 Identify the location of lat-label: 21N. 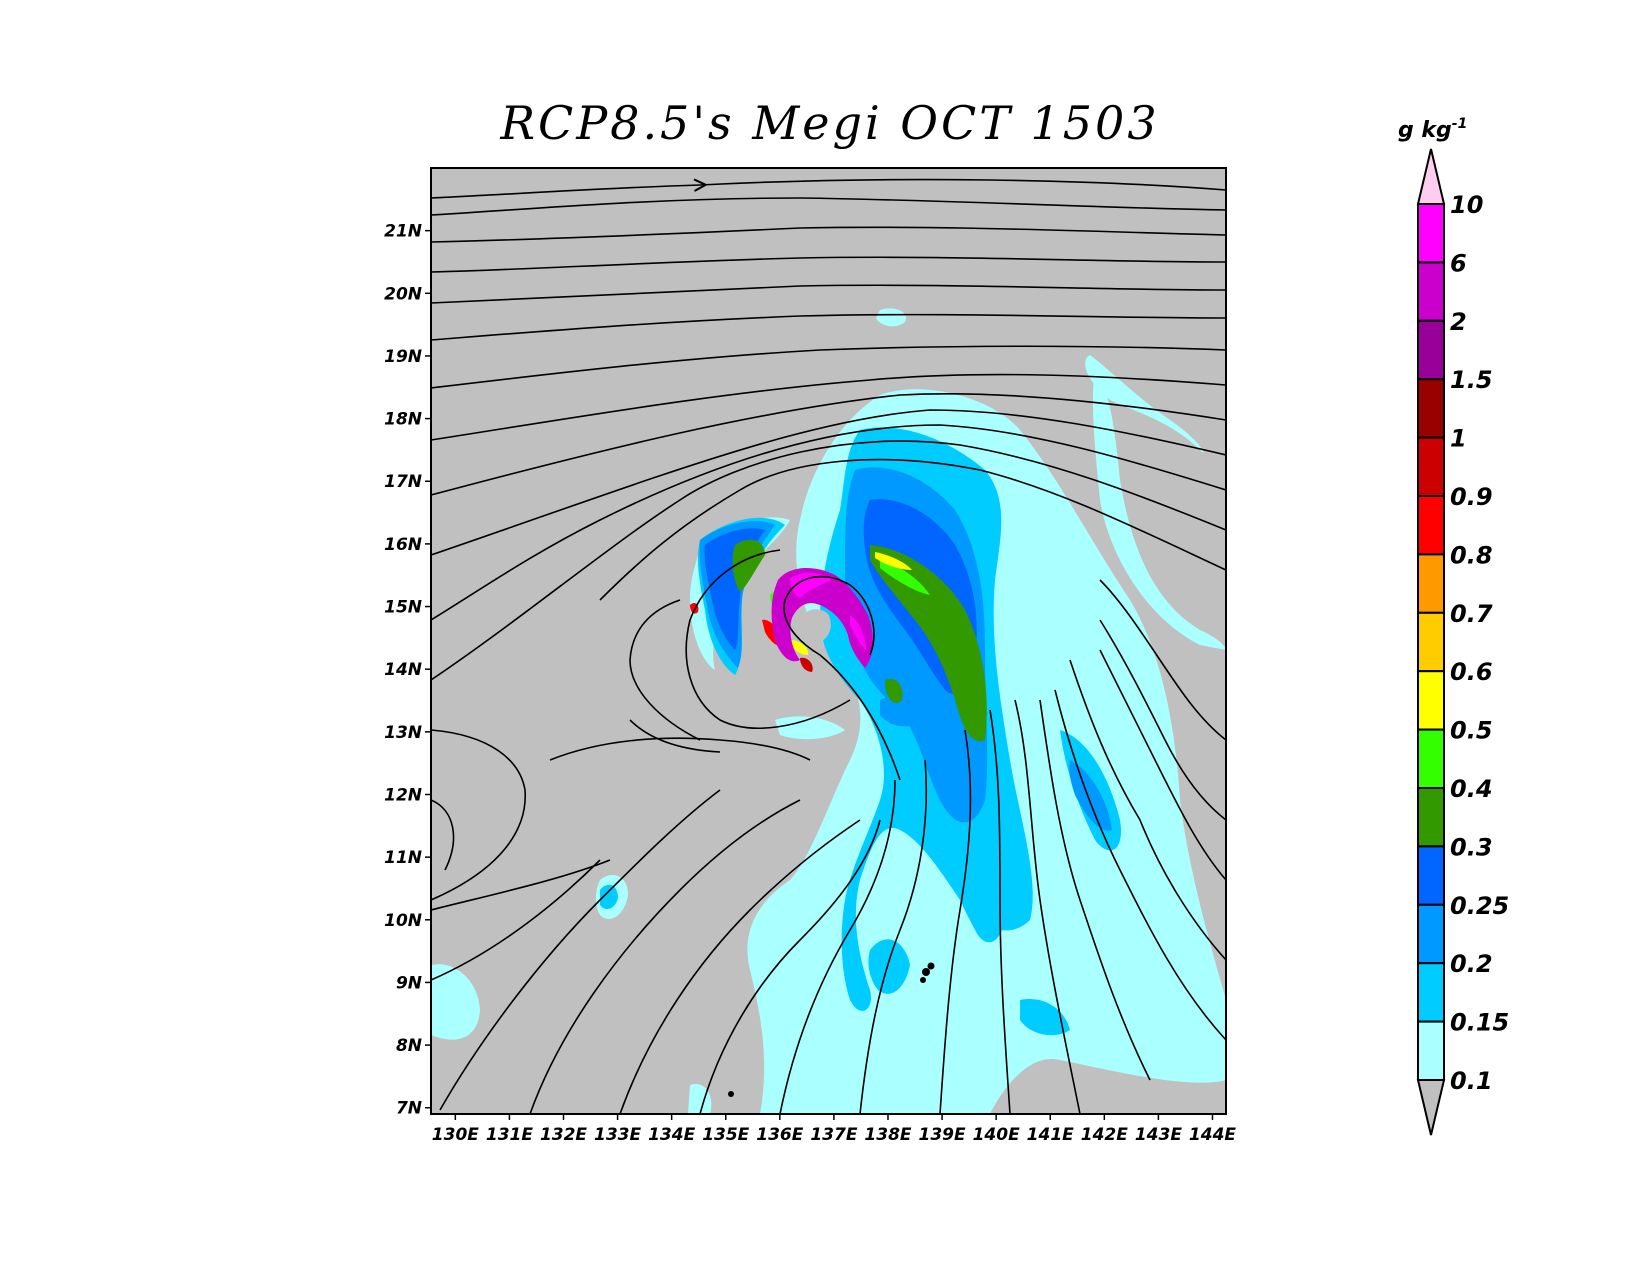
(403, 232).